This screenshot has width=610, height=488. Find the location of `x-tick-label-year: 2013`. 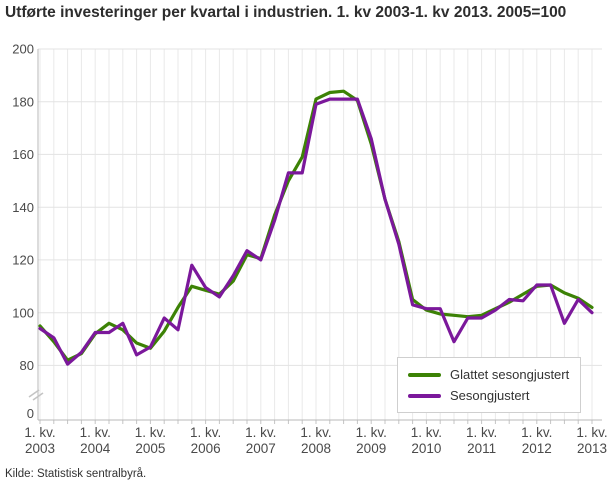

x-tick-label-year: 2013 is located at coordinates (592, 448).